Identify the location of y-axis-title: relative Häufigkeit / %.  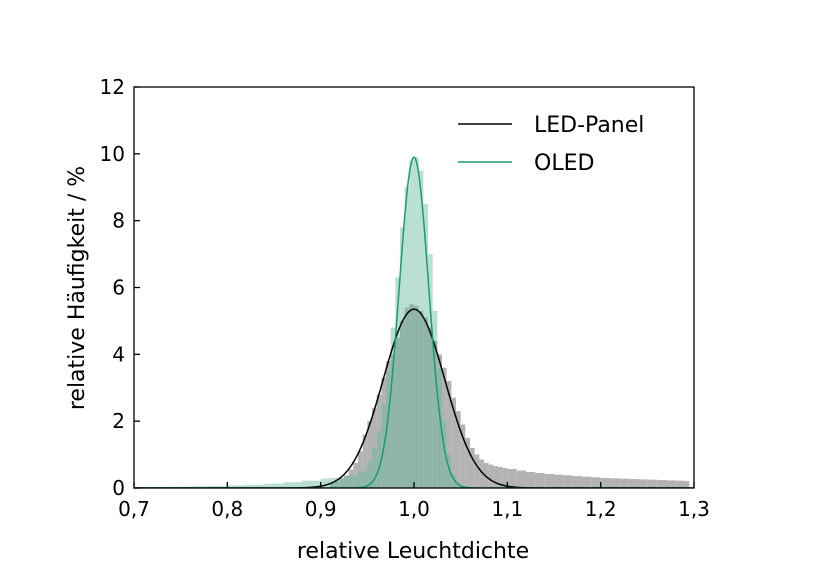
(77, 288).